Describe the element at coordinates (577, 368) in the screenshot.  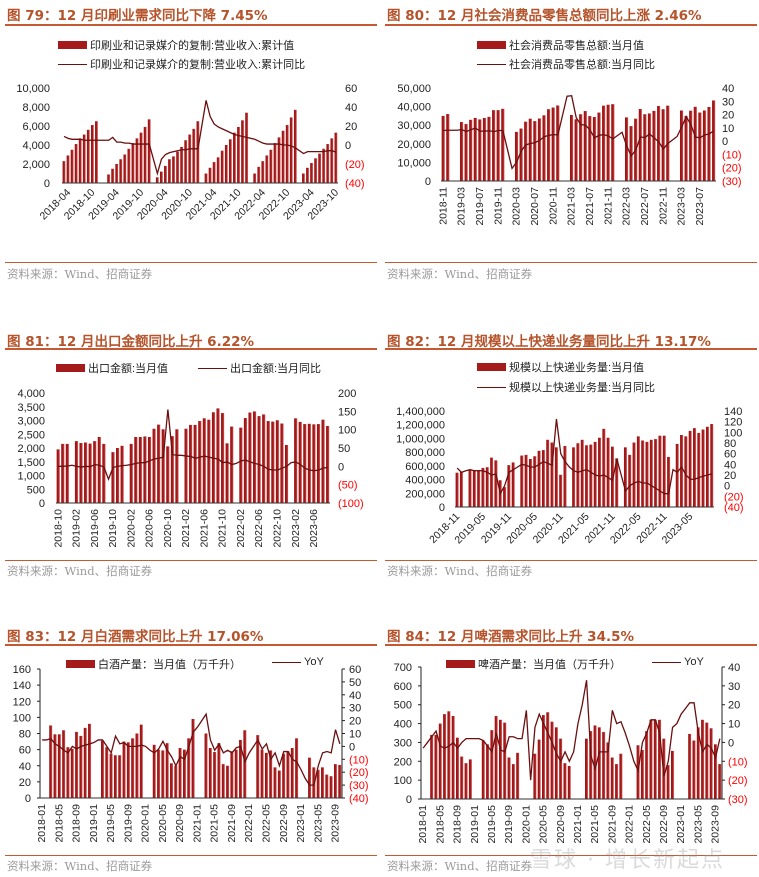
I see `legend-label: 规模以上快递业务量:当月值` at that location.